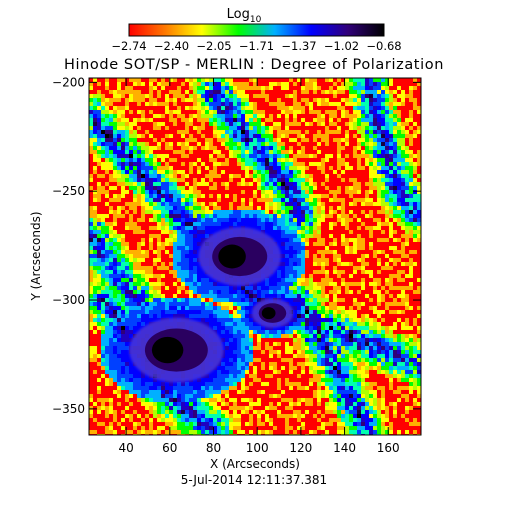 This screenshot has width=510, height=512. What do you see at coordinates (128, 46) in the screenshot?
I see `colorbar-tick-label: −2.74` at bounding box center [128, 46].